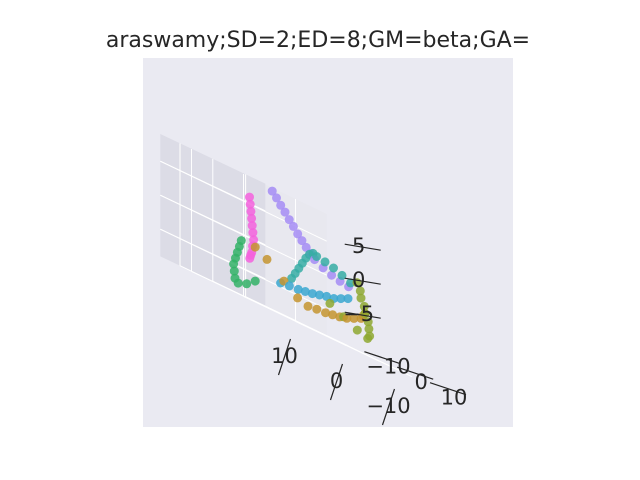  I want to click on x-tick-label: 0, so click(336, 381).